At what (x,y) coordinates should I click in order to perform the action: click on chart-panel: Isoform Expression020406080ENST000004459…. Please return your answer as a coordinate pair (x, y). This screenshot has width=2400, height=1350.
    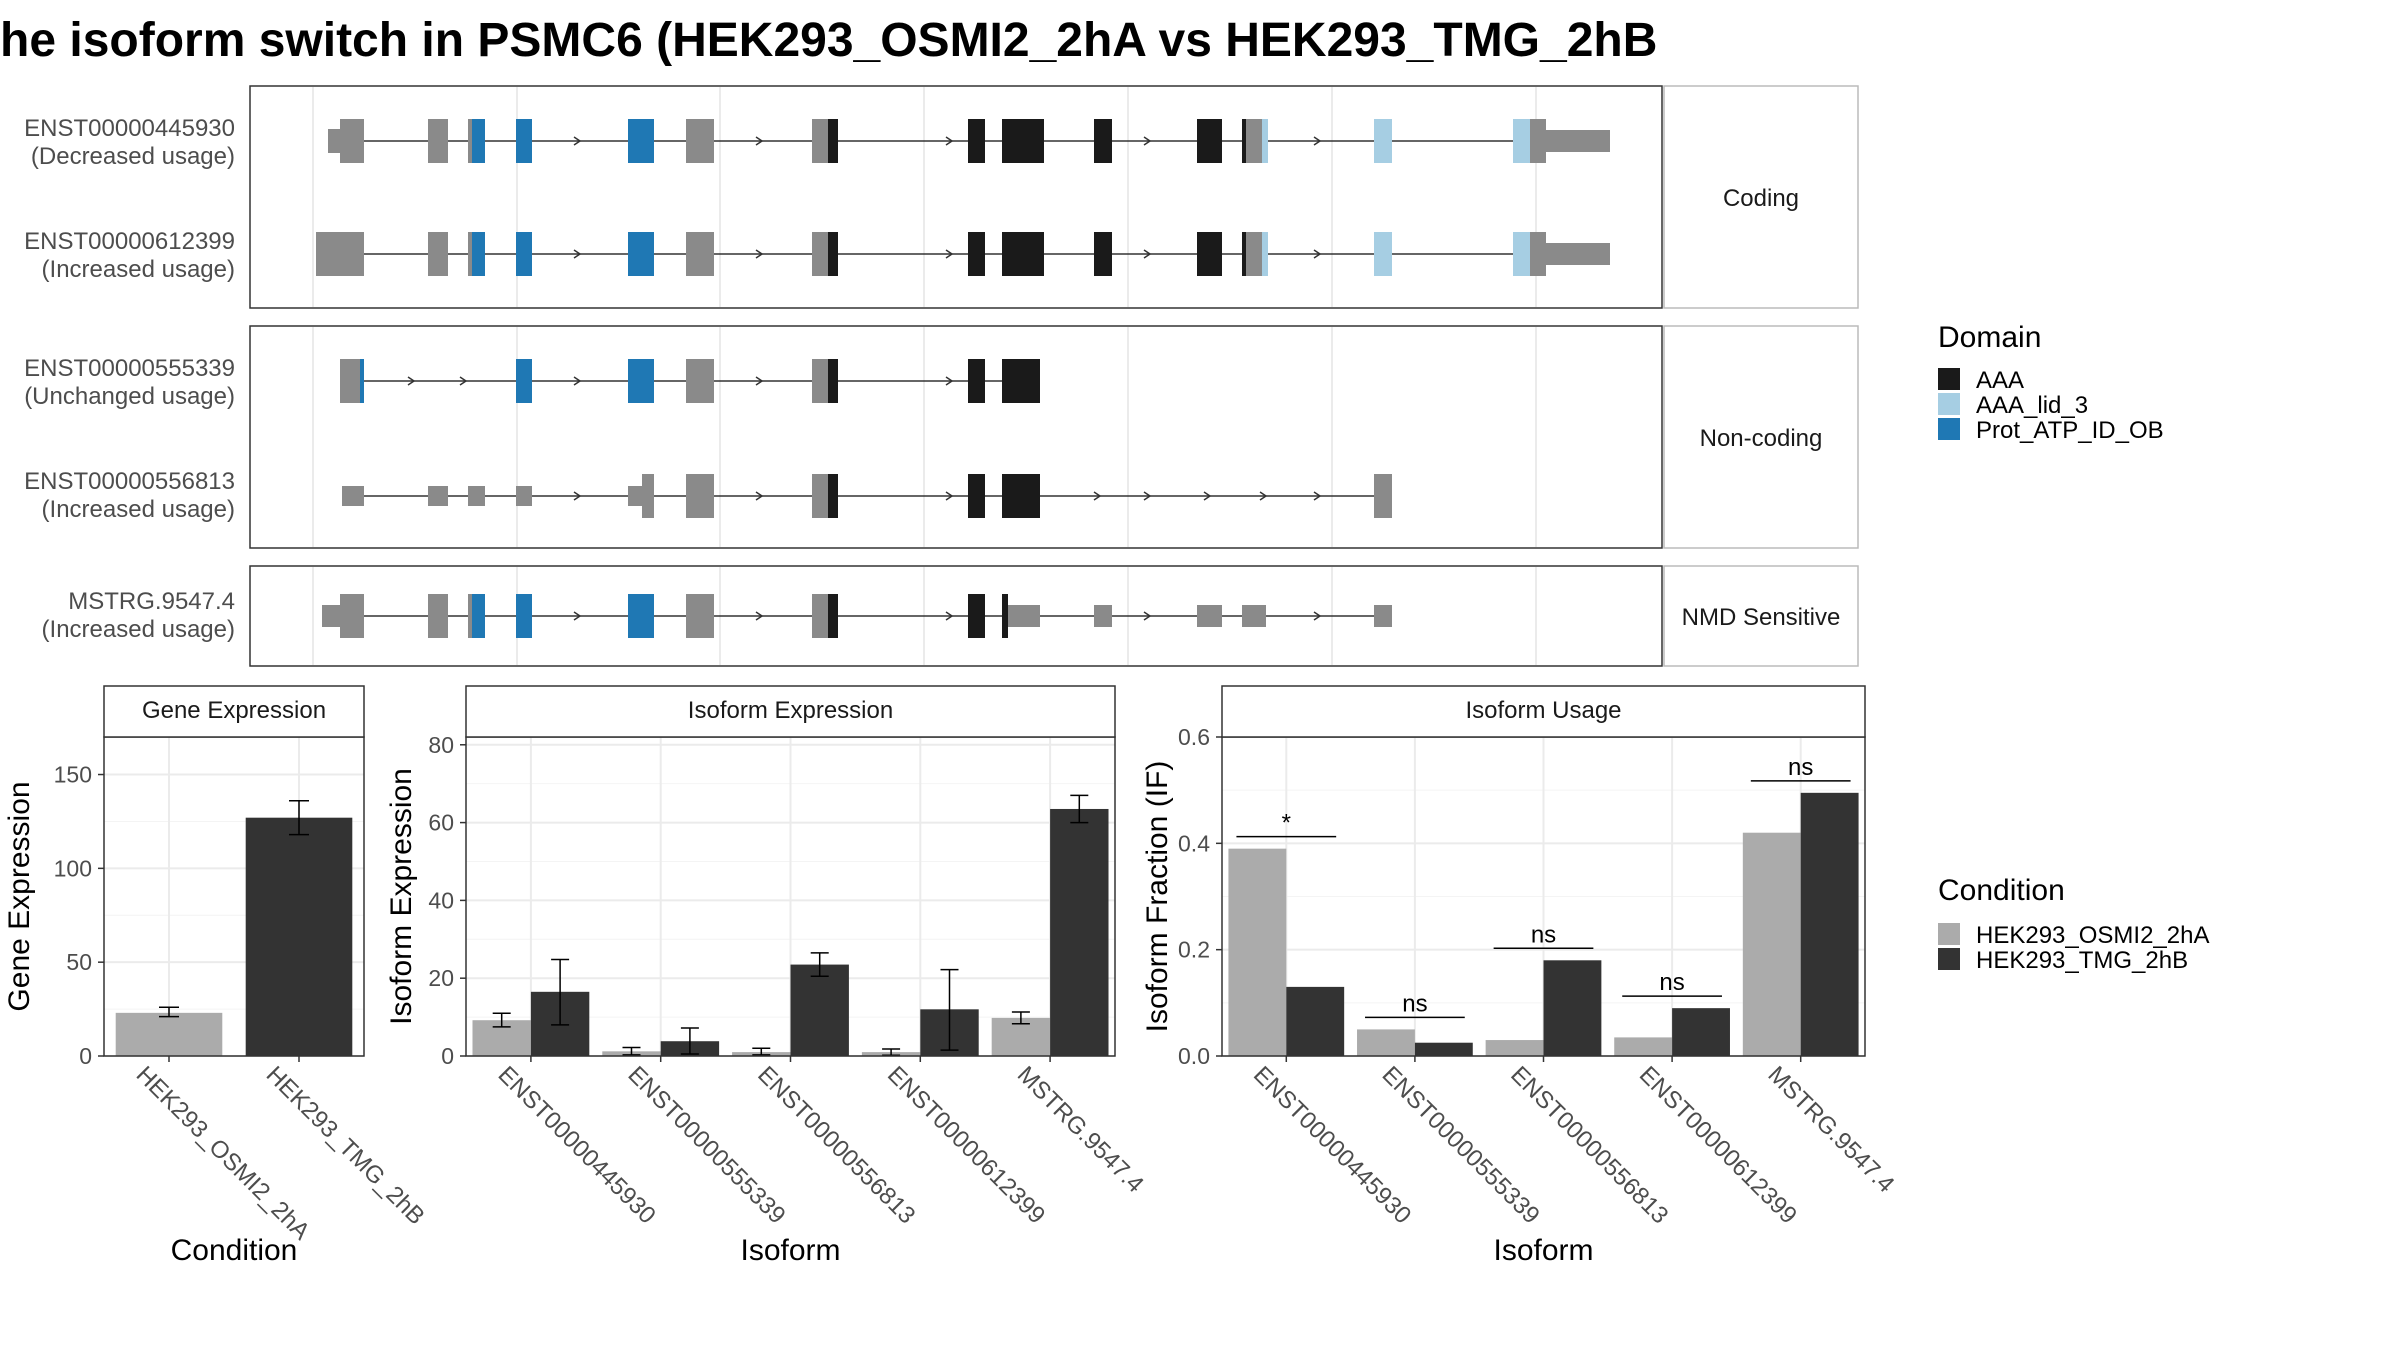
    Looking at the image, I should click on (767, 976).